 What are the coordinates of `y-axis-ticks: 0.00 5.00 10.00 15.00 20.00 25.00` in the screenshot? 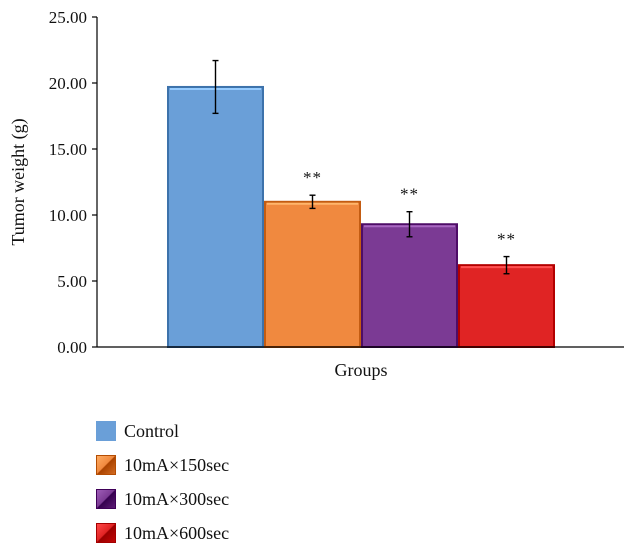 It's located at (73, 182).